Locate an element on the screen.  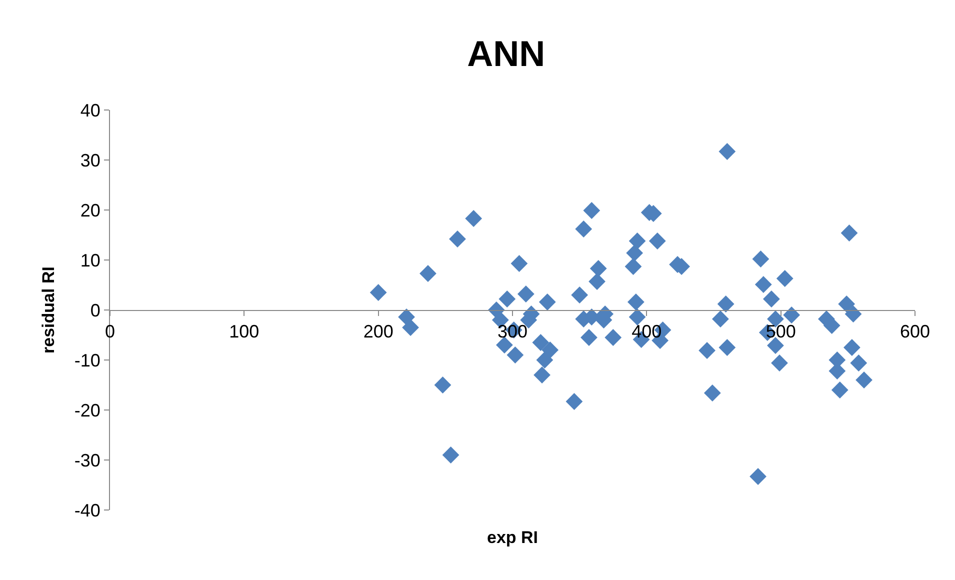
y-tick-label: -40 is located at coordinates (87, 510).